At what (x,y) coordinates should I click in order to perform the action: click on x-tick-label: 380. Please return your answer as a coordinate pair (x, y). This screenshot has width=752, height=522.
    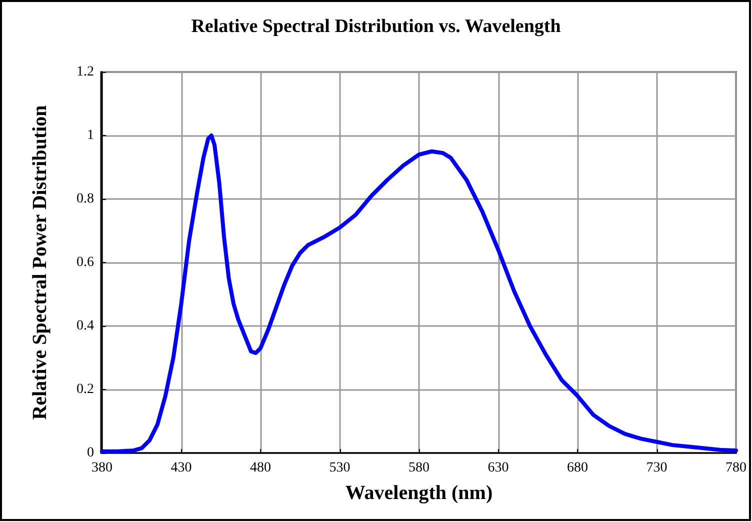
    Looking at the image, I should click on (102, 468).